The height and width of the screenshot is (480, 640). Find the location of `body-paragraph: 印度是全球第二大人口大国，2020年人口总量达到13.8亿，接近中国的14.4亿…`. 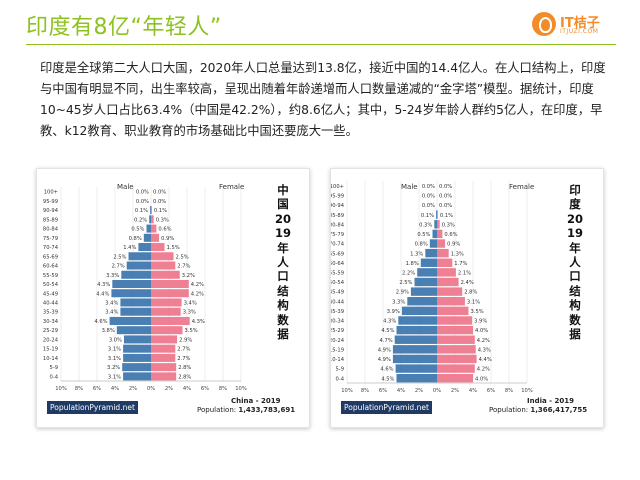

body-paragraph: 印度是全球第二大人口大国，2020年人口总量达到13.8亿，接近中国的14.4亿… is located at coordinates (323, 99).